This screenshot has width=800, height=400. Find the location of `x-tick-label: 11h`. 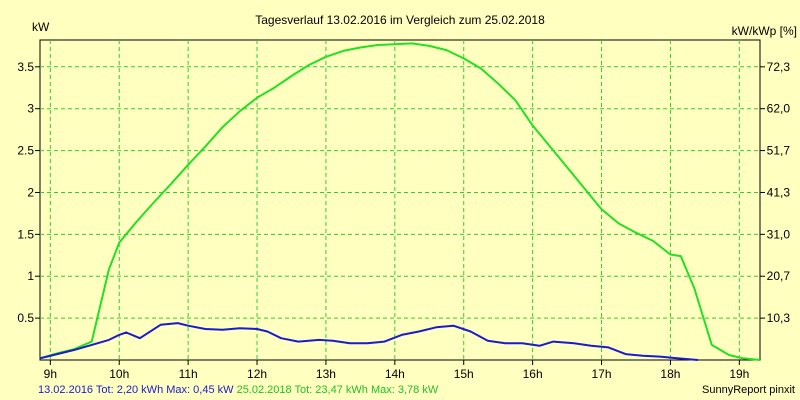

x-tick-label: 11h is located at coordinates (188, 374).